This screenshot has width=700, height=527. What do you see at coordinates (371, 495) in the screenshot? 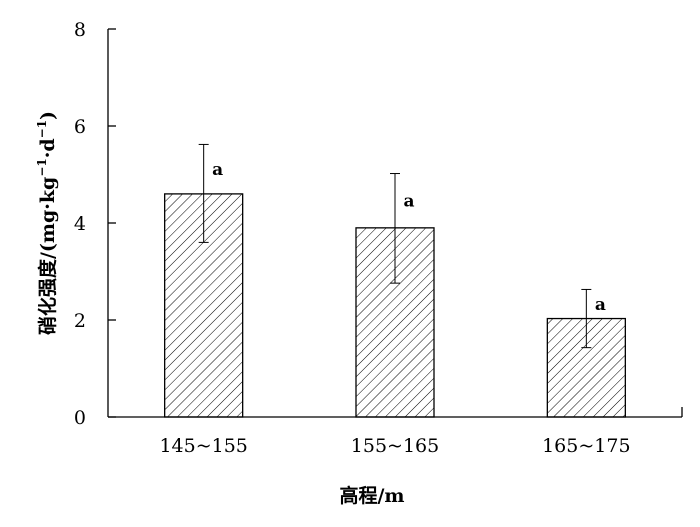
I see `x-axis-title: 高程/m` at bounding box center [371, 495].